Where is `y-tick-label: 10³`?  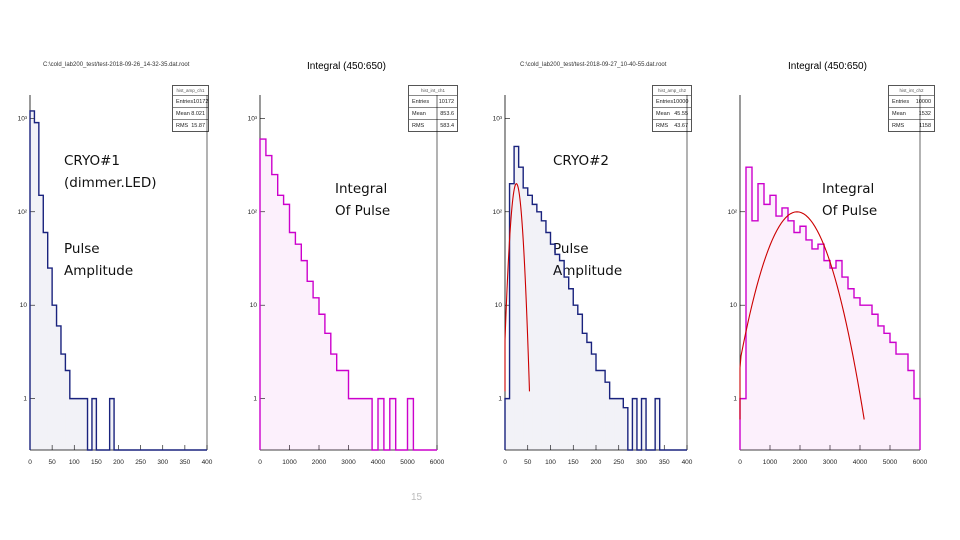 y-tick-label: 10³ is located at coordinates (23, 118).